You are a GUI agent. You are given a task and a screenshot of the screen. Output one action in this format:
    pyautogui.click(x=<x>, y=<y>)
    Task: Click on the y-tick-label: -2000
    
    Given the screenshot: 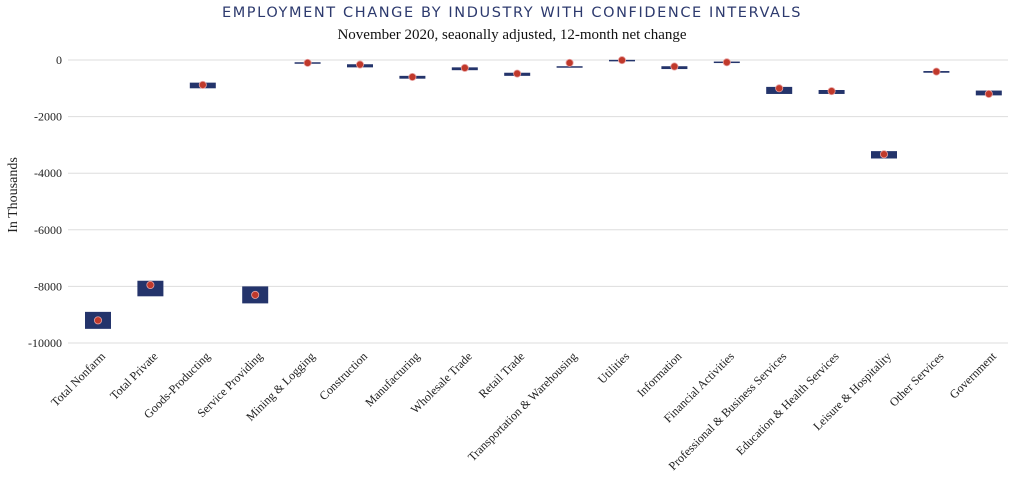 What is the action you would take?
    pyautogui.click(x=48, y=117)
    